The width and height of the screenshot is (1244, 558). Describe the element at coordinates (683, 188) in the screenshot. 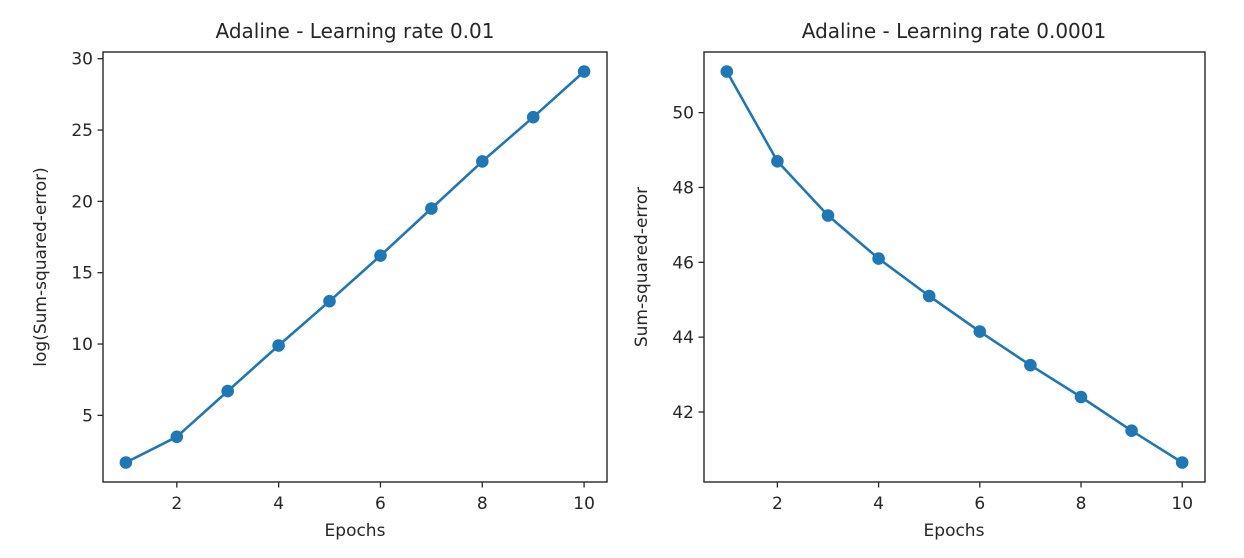

I see `y-tick-label: 48` at that location.